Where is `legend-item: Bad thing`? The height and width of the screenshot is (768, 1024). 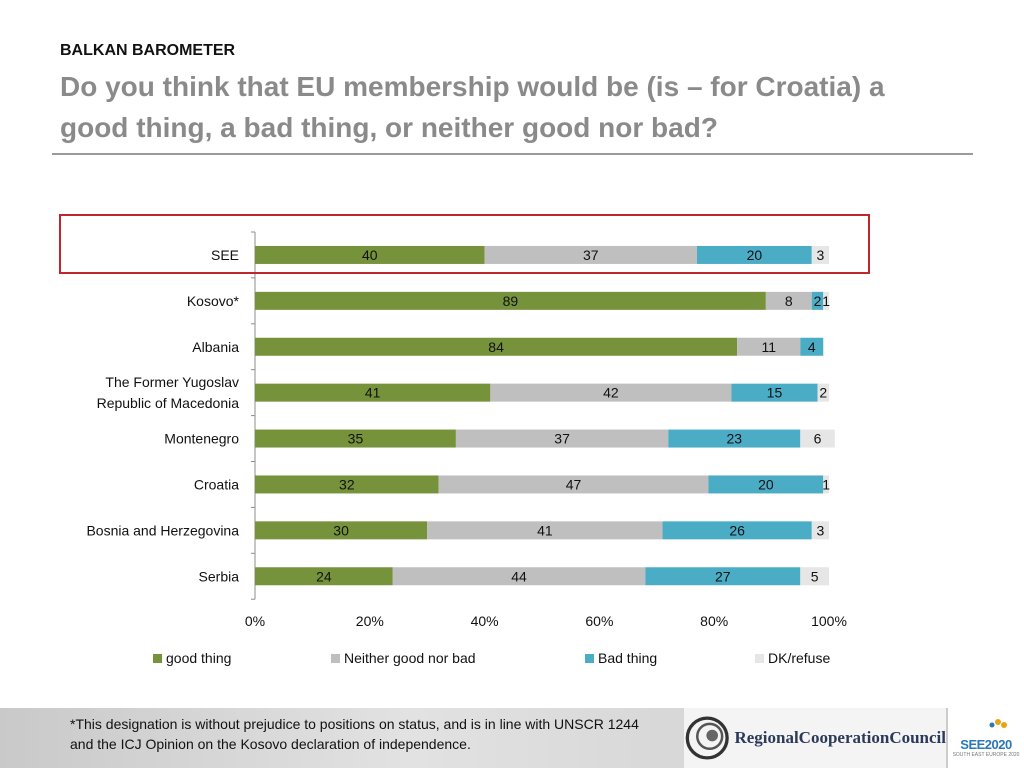 legend-item: Bad thing is located at coordinates (621, 658).